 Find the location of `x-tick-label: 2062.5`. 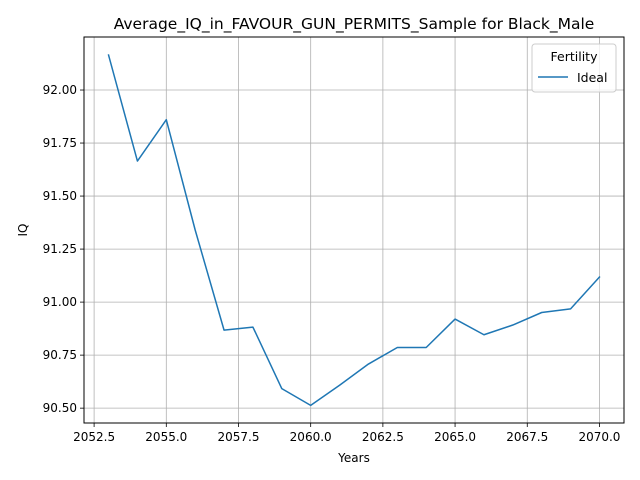

x-tick-label: 2062.5 is located at coordinates (383, 437).